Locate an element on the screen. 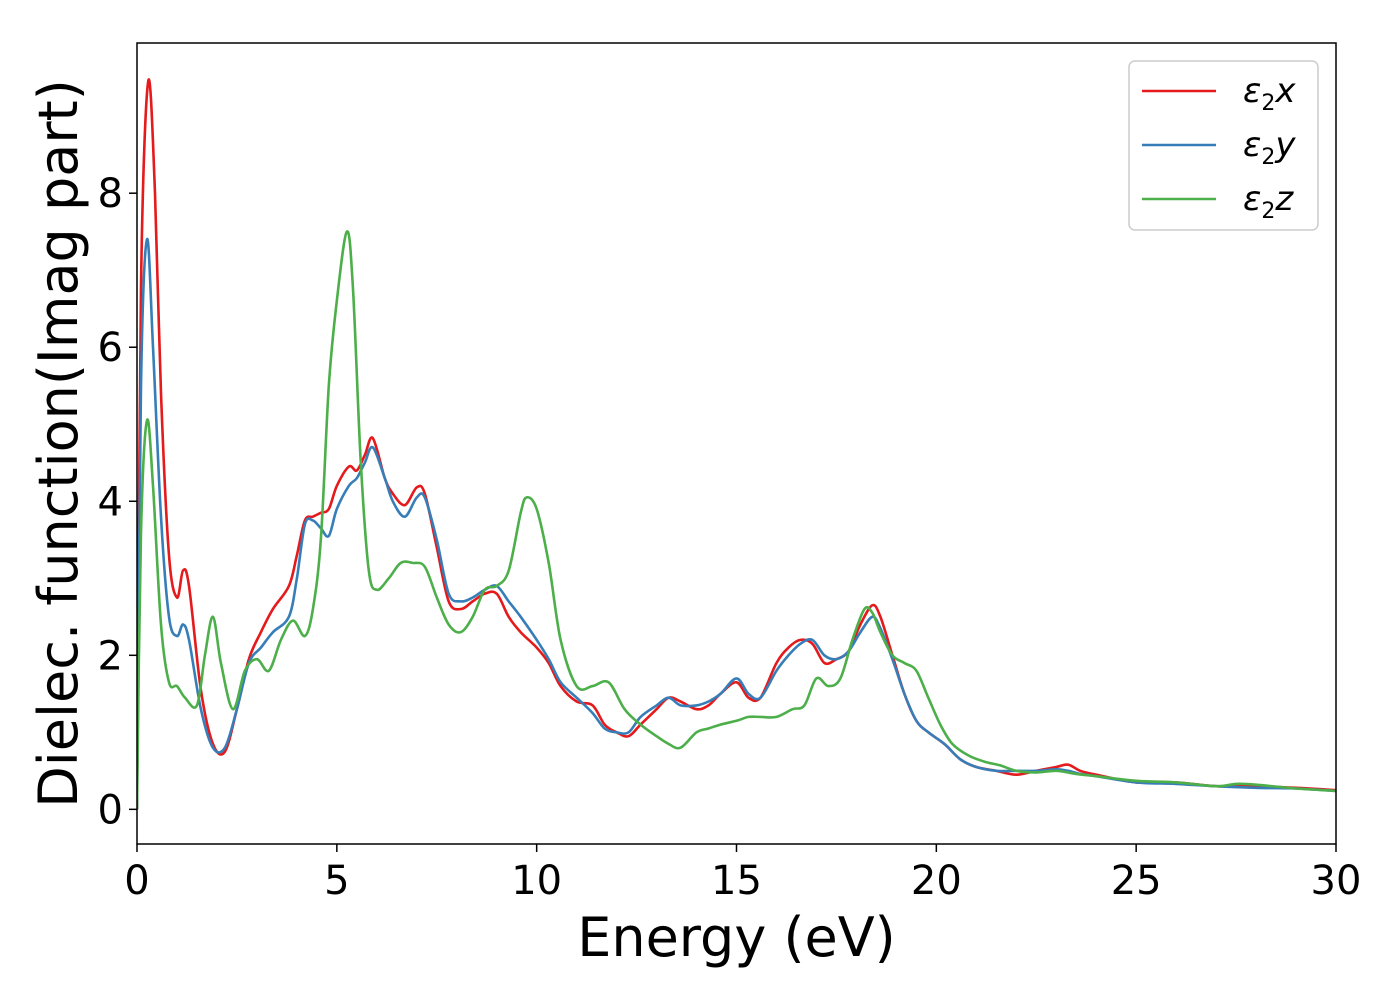 This screenshot has height=1000, width=1400. y-axis: 0 2 4 6 8 is located at coordinates (117, 502).